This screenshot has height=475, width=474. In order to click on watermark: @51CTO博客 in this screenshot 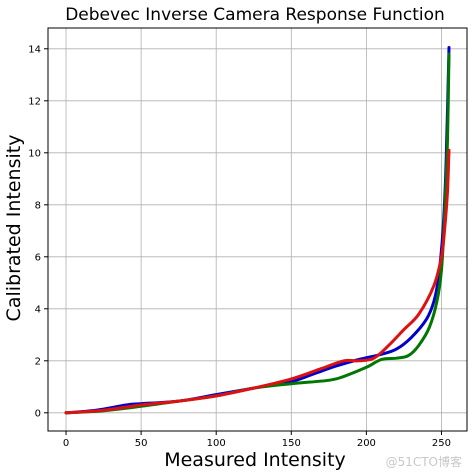, I will do `click(424, 461)`.